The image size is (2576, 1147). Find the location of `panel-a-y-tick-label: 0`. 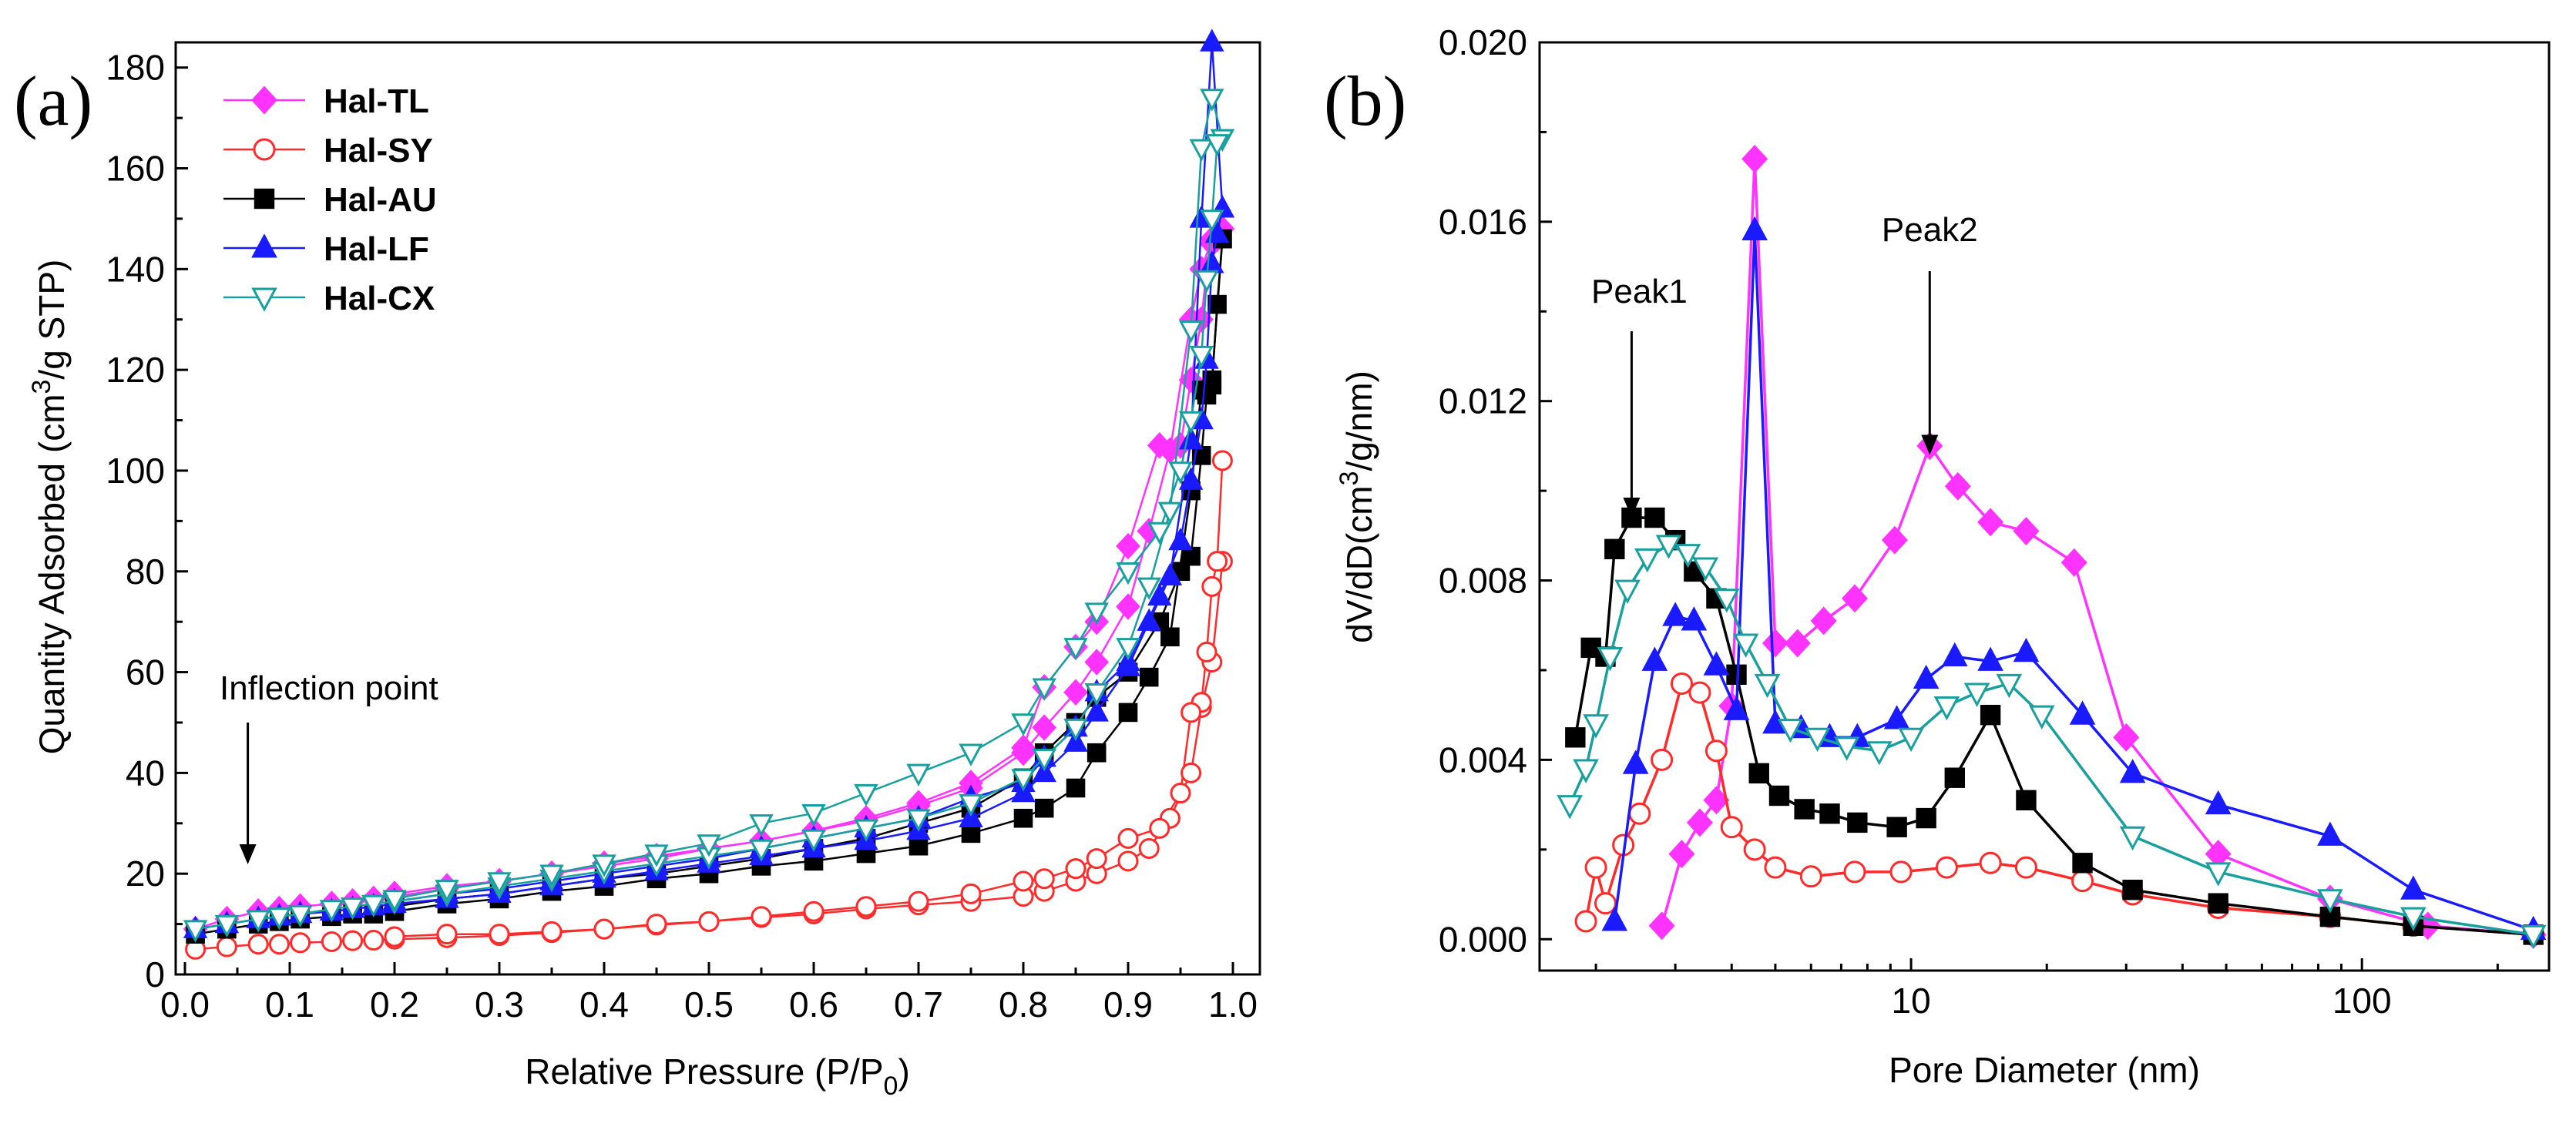

panel-a-y-tick-label: 0 is located at coordinates (155, 974).